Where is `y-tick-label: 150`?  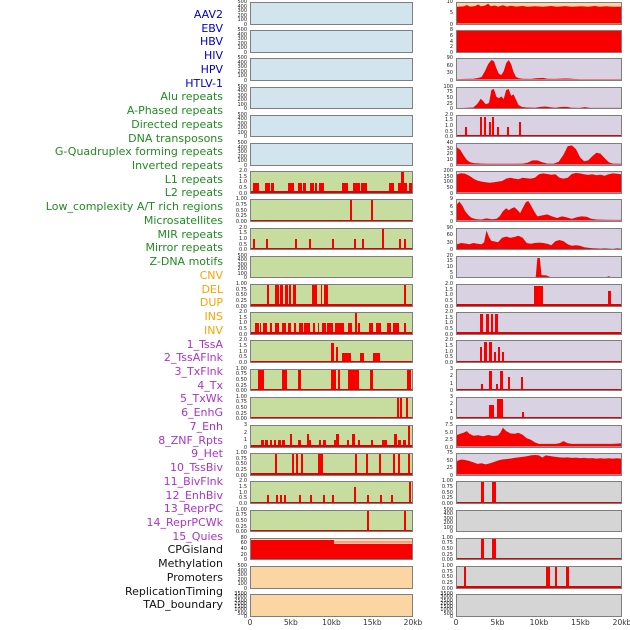
y-tick-label: 150 is located at coordinates (448, 176).